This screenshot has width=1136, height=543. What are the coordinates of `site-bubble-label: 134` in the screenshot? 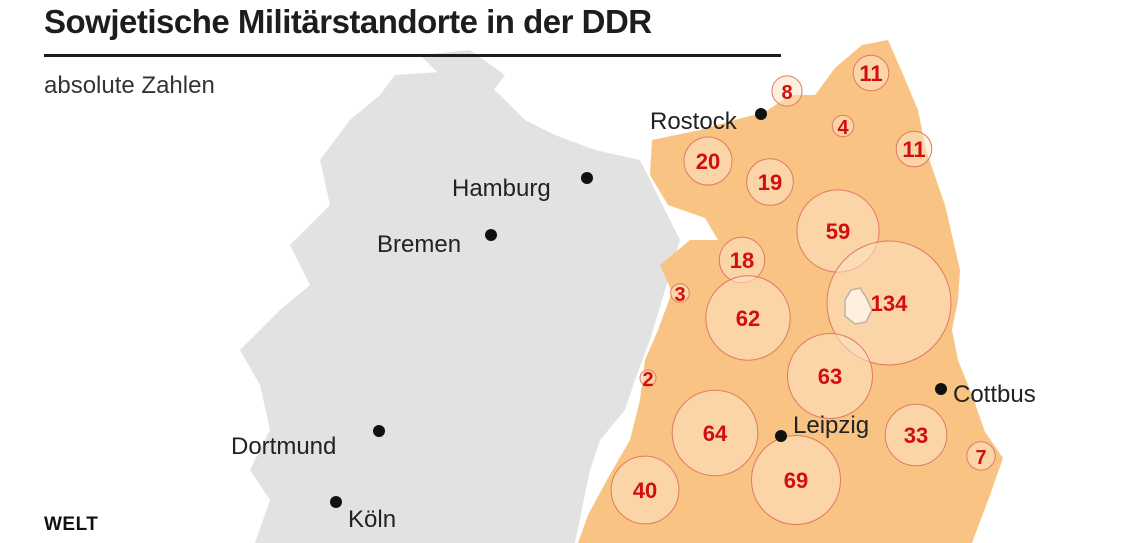 It's located at (889, 303).